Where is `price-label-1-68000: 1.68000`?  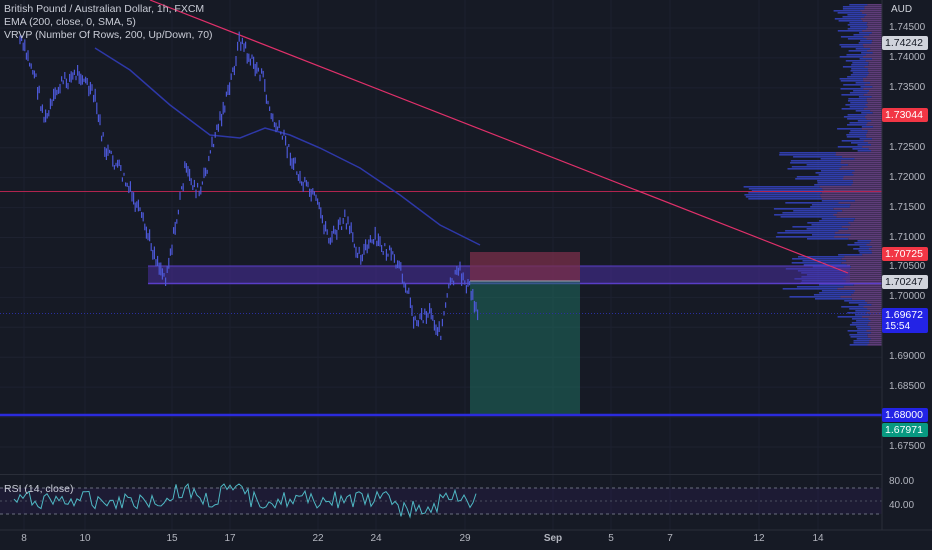
price-label-1-68000: 1.68000 is located at coordinates (905, 415).